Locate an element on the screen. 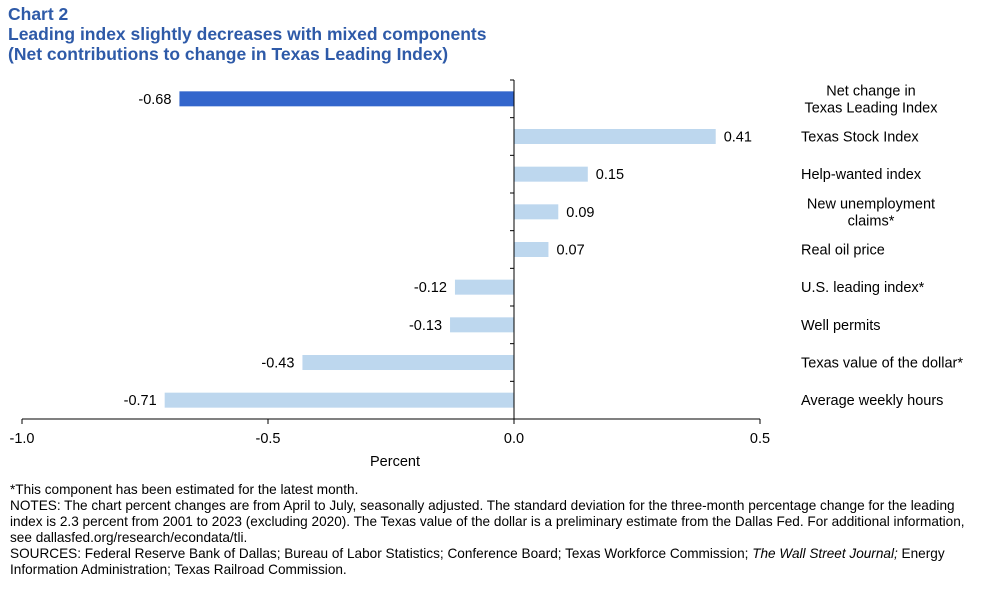 The width and height of the screenshot is (997, 589). category-label-3-1: claims* is located at coordinates (871, 221).